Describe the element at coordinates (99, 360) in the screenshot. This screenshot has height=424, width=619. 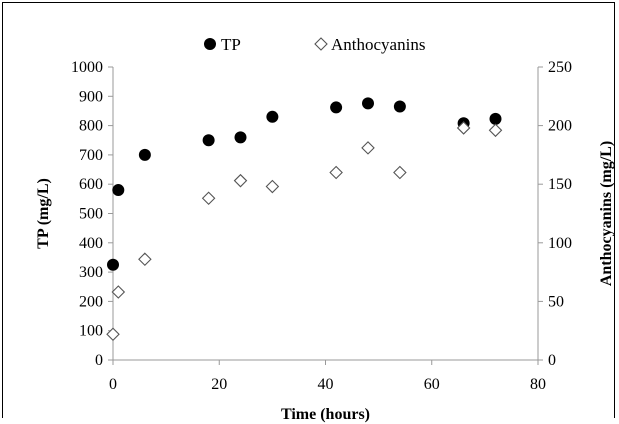
I see `y-tick-label: 0` at that location.